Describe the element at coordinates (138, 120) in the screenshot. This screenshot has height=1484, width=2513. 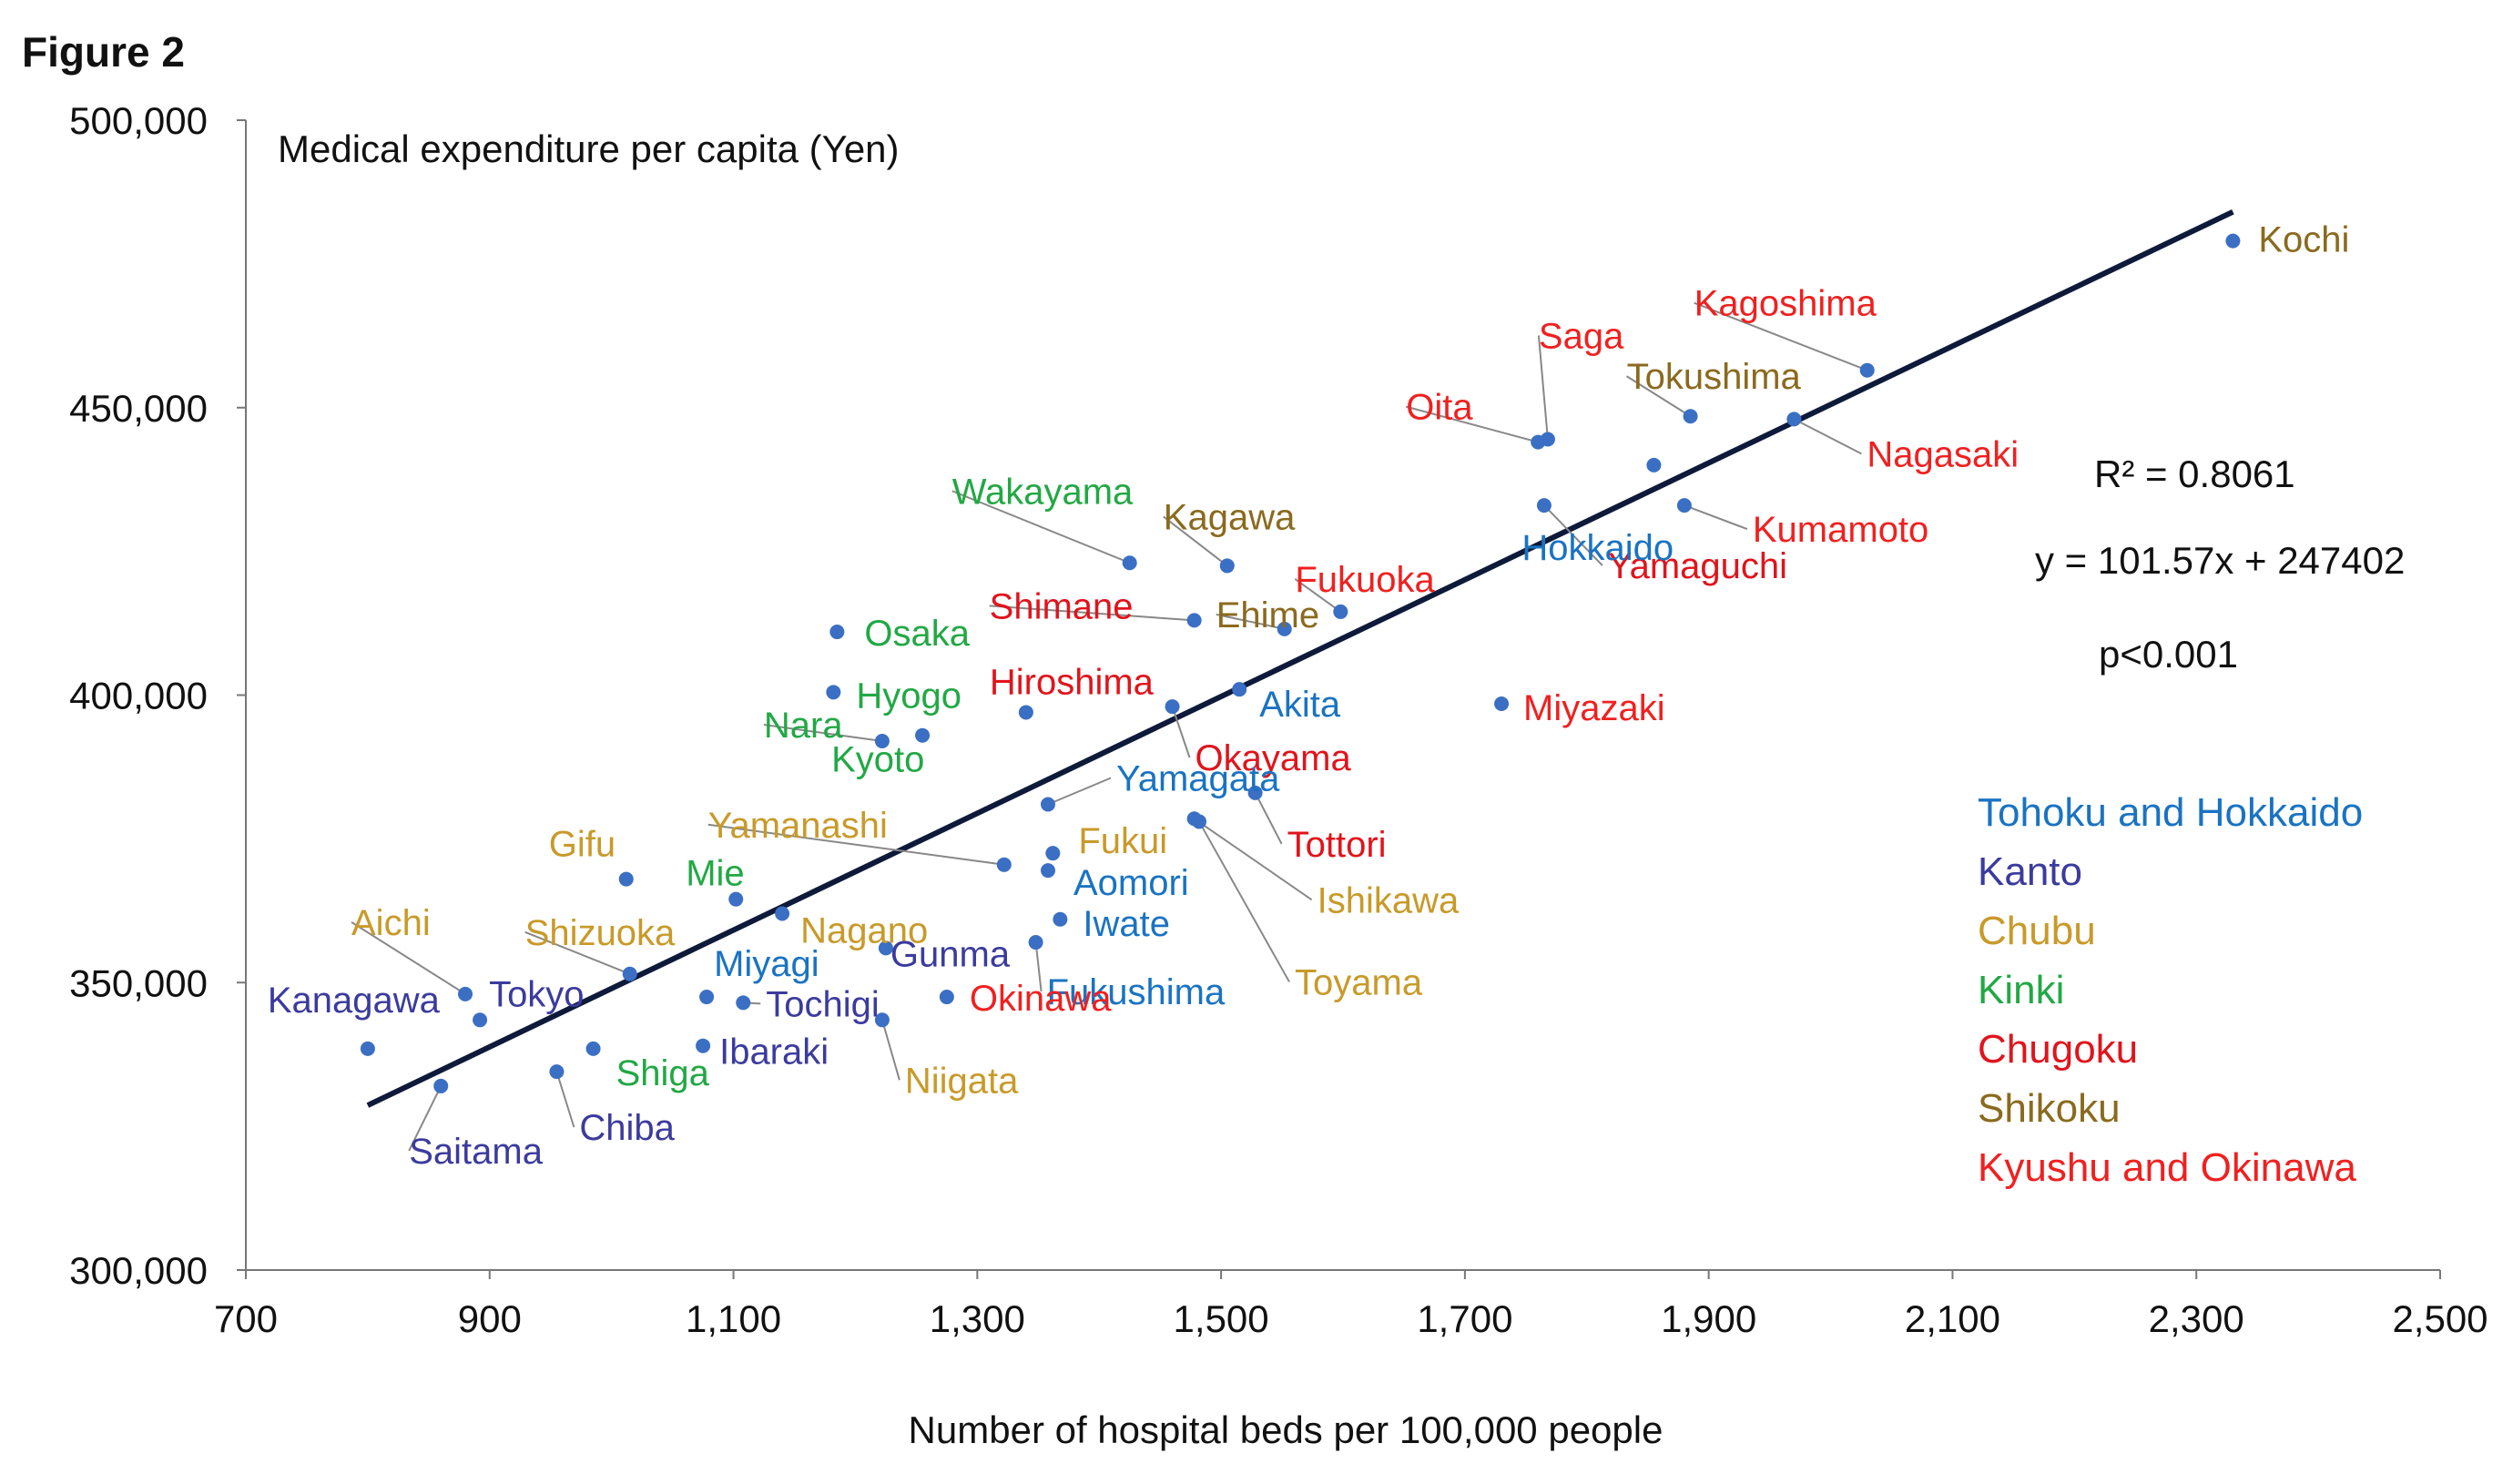
I see `y-tick-label: 500,000` at that location.